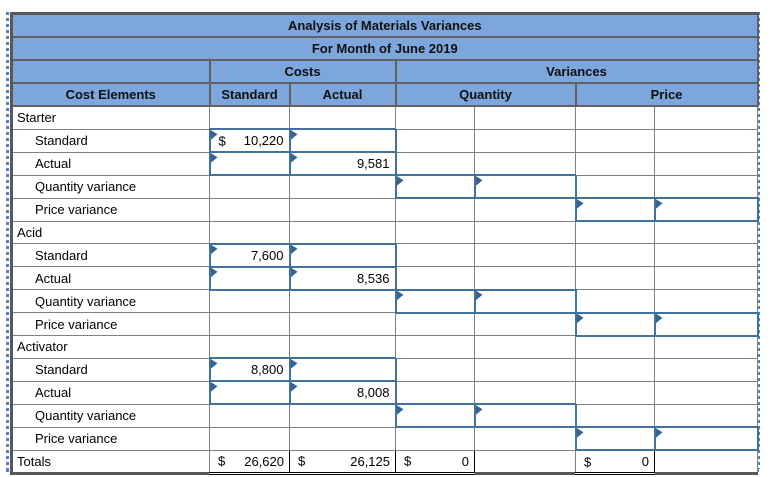 The image size is (778, 477). Describe the element at coordinates (249, 94) in the screenshot. I see `standard-column-header: Standard` at that location.